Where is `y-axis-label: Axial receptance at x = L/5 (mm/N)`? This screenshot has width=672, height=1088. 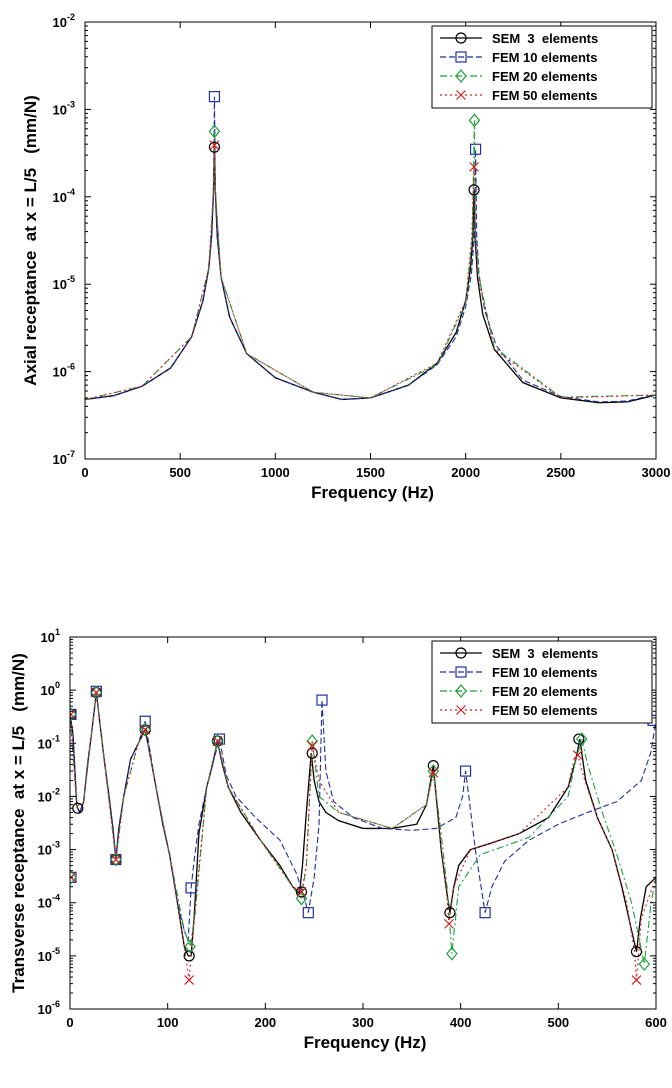
y-axis-label: Axial receptance at x = L/5 (mm/N) is located at coordinates (30, 240).